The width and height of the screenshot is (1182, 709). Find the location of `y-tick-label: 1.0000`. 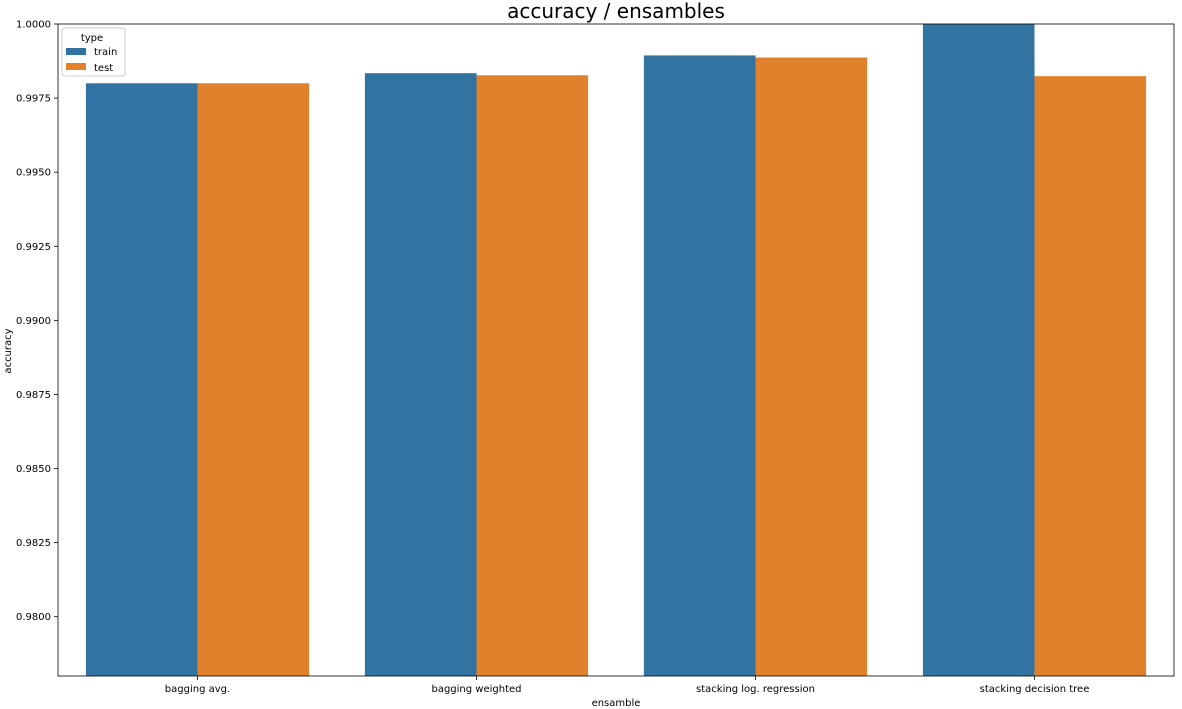

y-tick-label: 1.0000 is located at coordinates (33, 25).